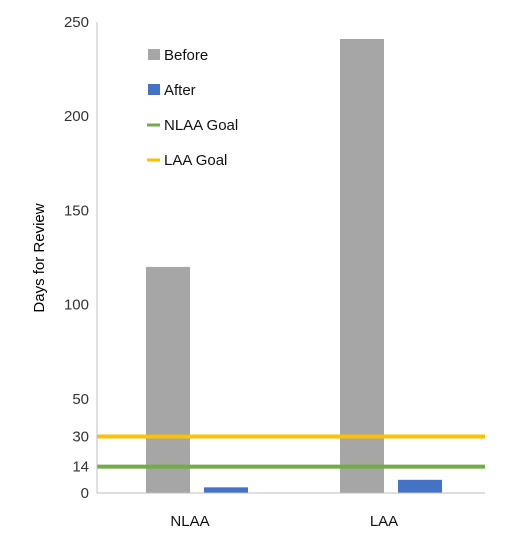 The height and width of the screenshot is (542, 508). Describe the element at coordinates (76, 22) in the screenshot. I see `y-tick-label: 250` at that location.